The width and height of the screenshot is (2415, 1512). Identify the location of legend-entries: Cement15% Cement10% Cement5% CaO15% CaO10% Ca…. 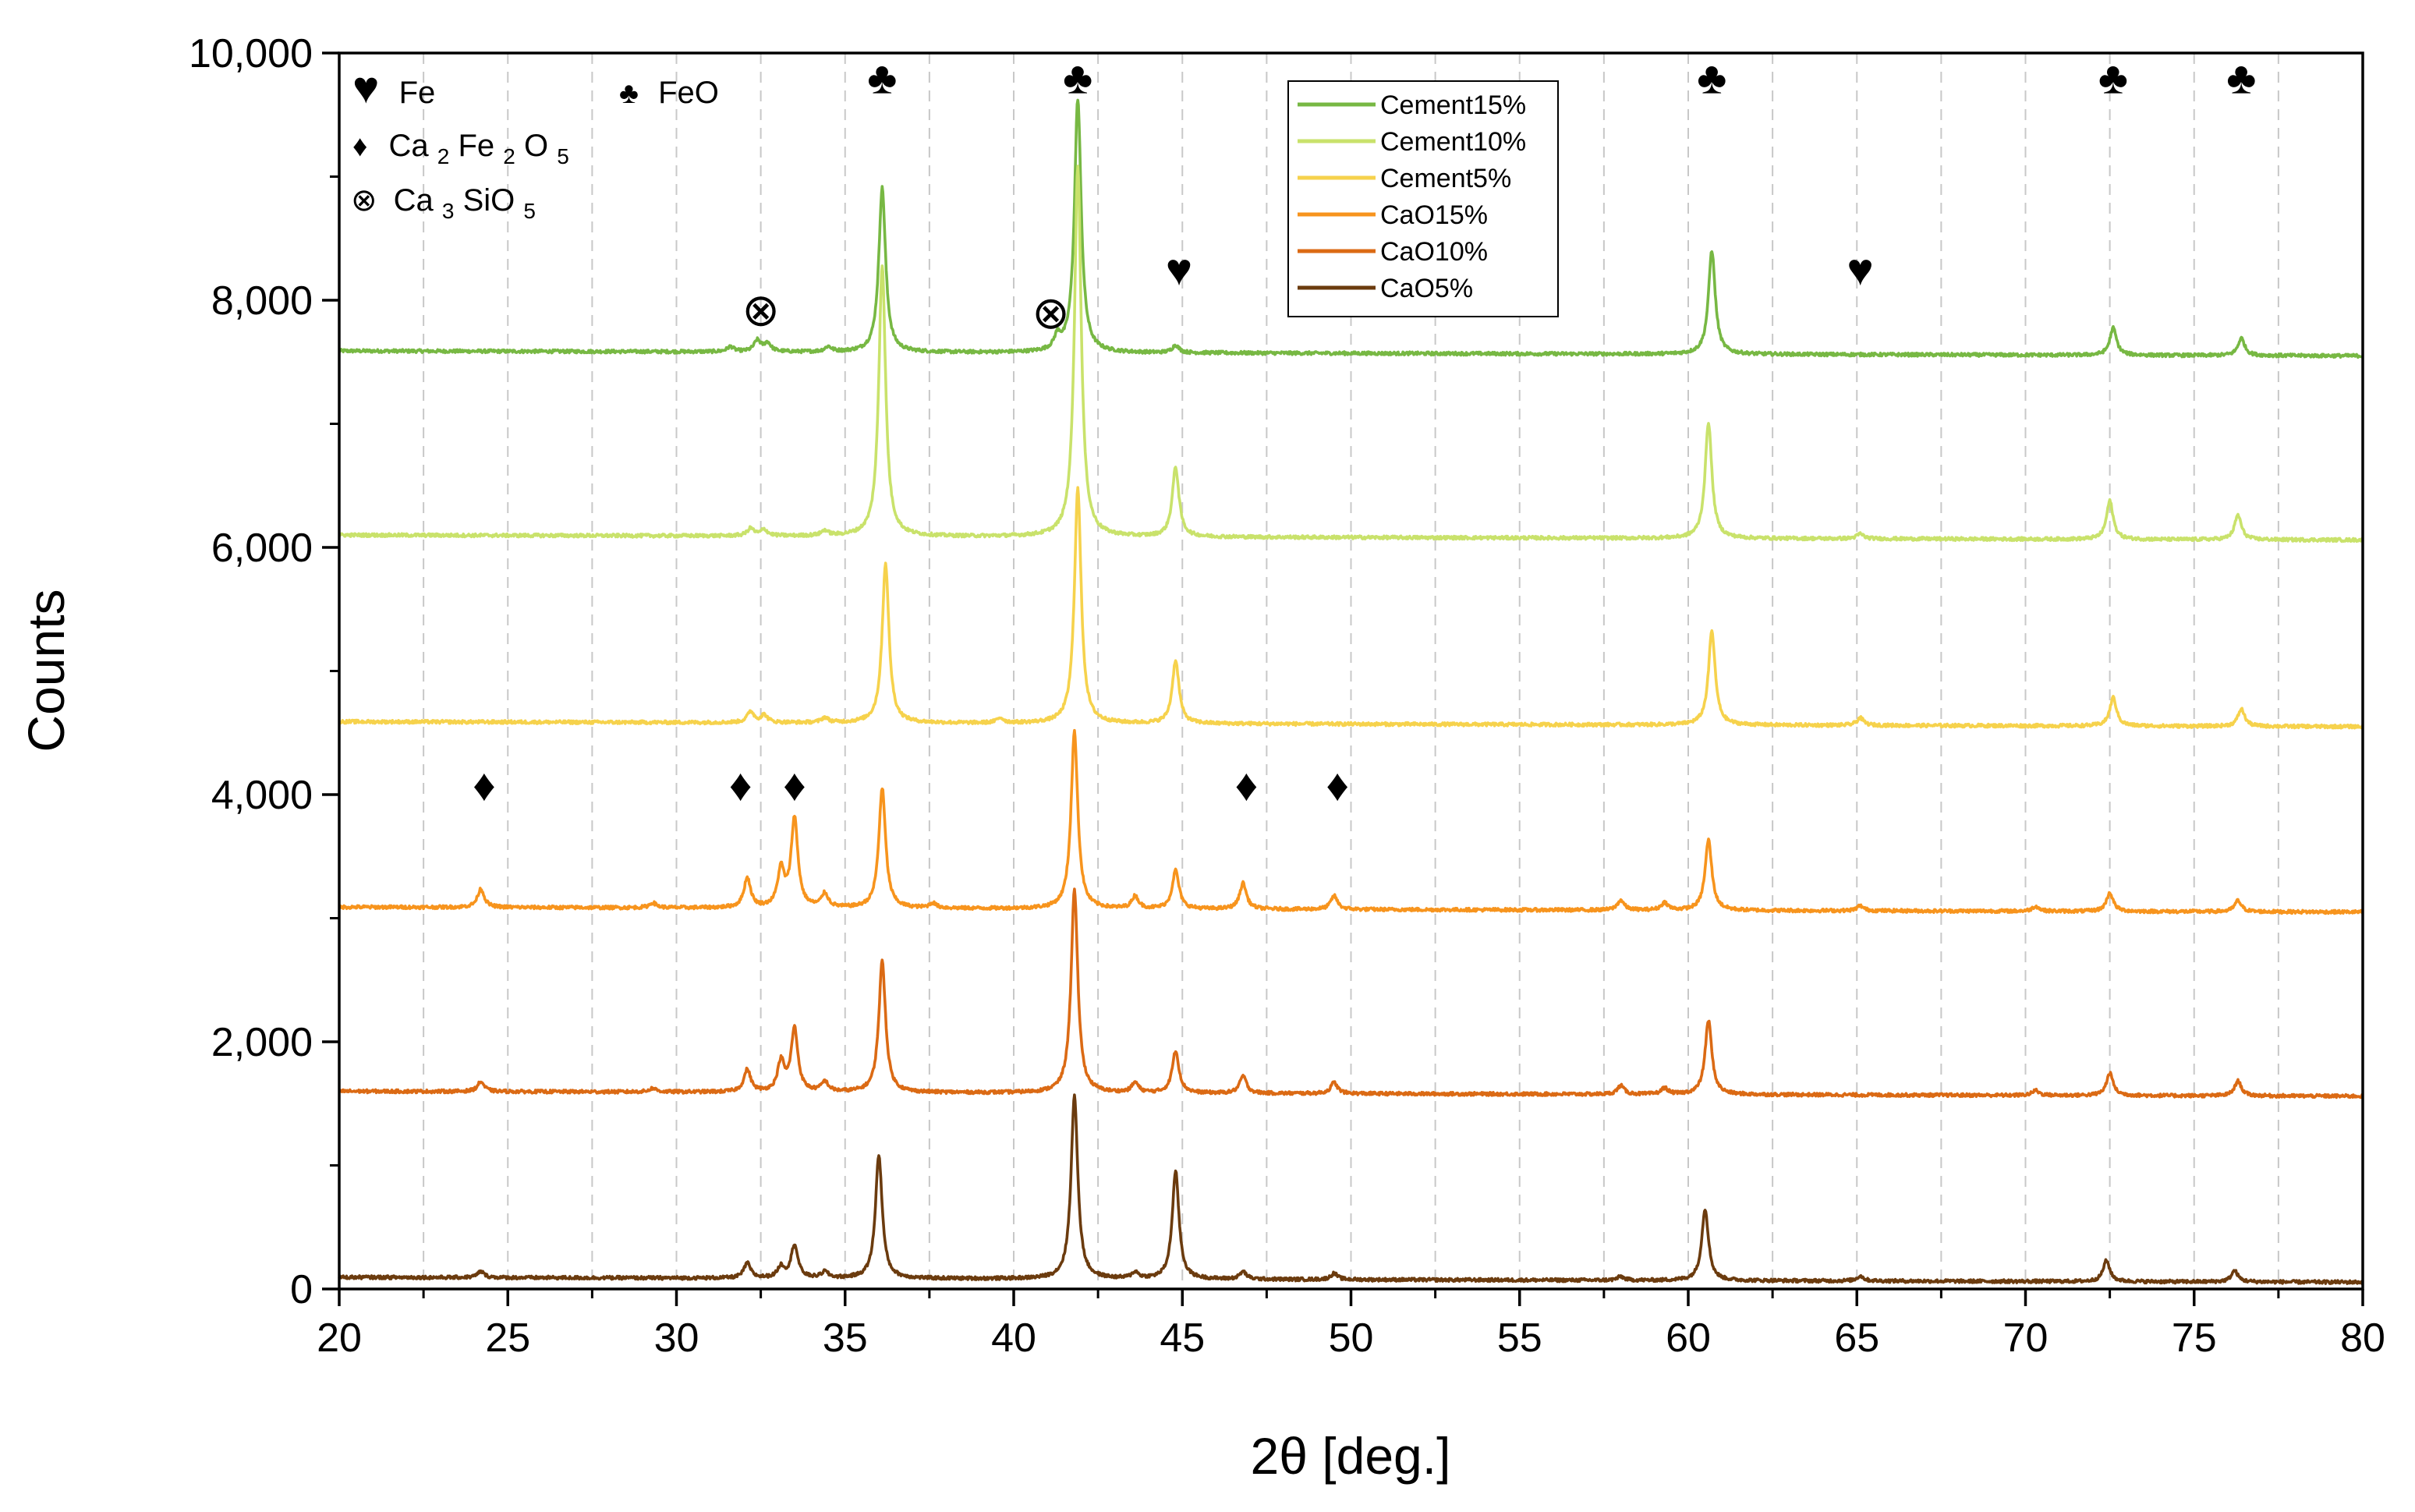
(1412, 196).